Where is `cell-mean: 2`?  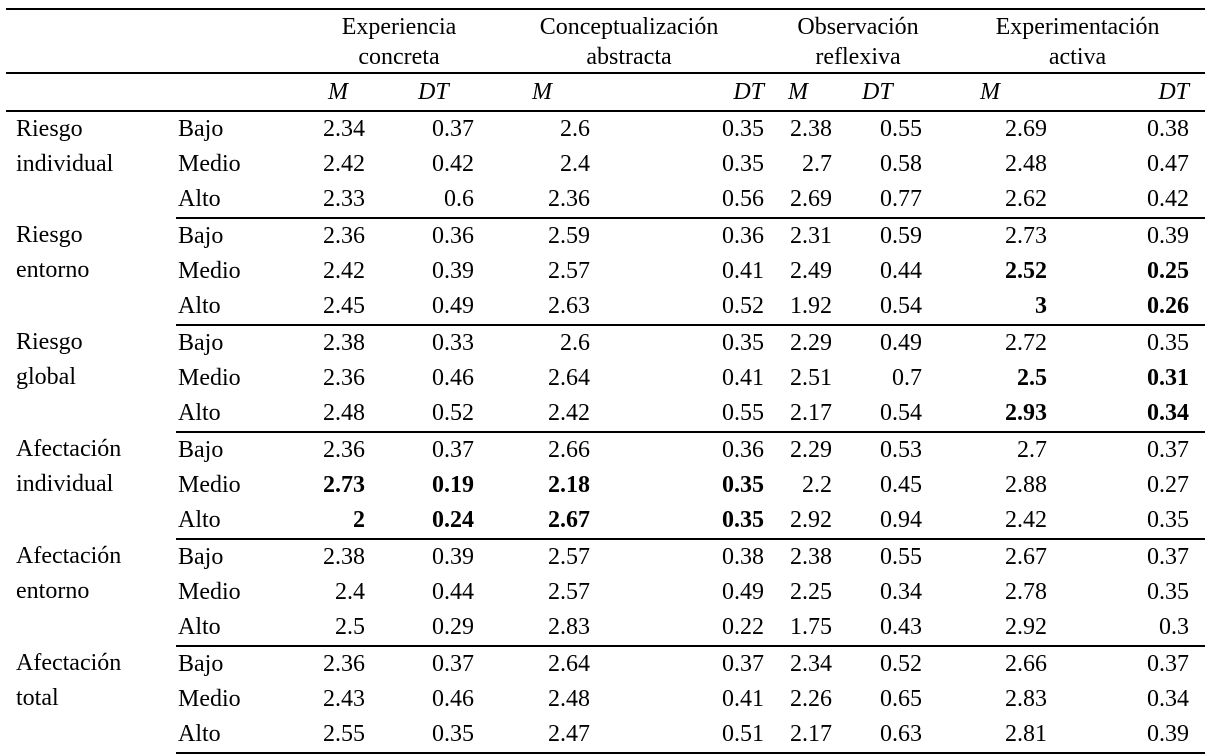 cell-mean: 2 is located at coordinates (348, 521).